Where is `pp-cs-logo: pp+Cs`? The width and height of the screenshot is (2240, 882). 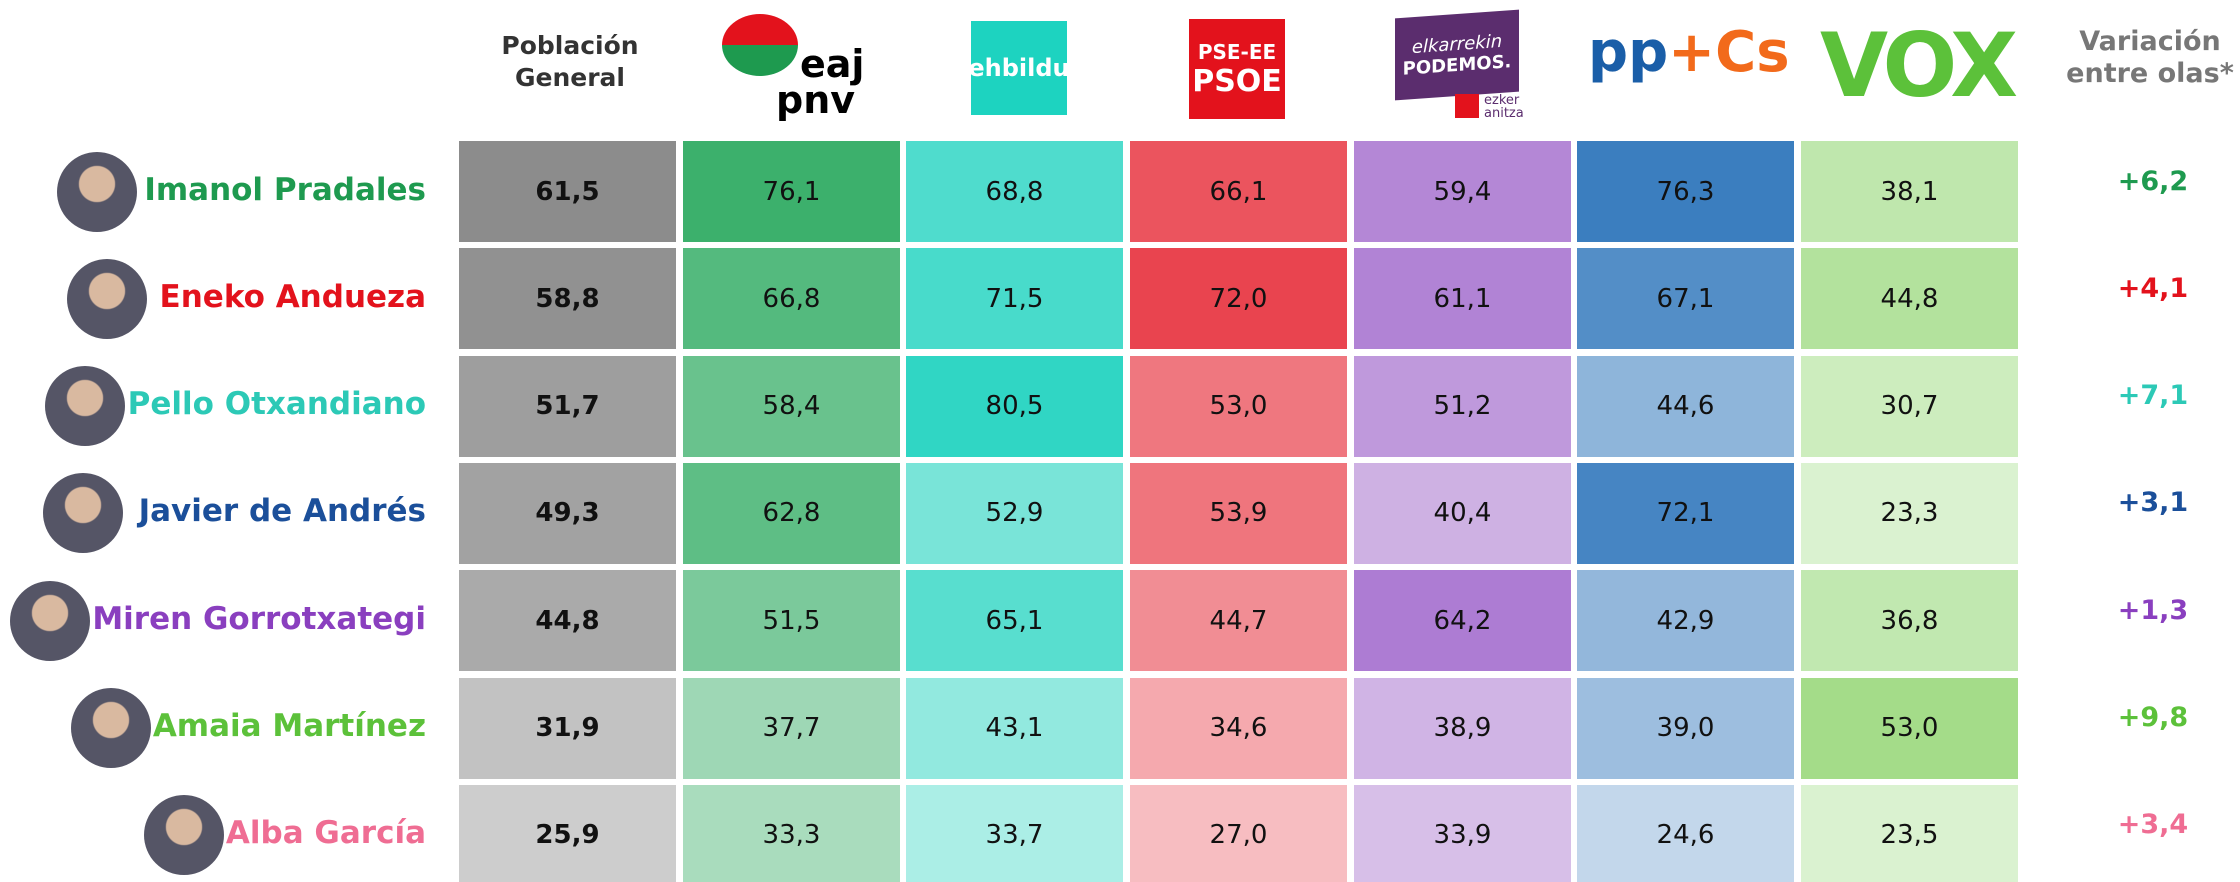 pp-cs-logo: pp+Cs is located at coordinates (1689, 52).